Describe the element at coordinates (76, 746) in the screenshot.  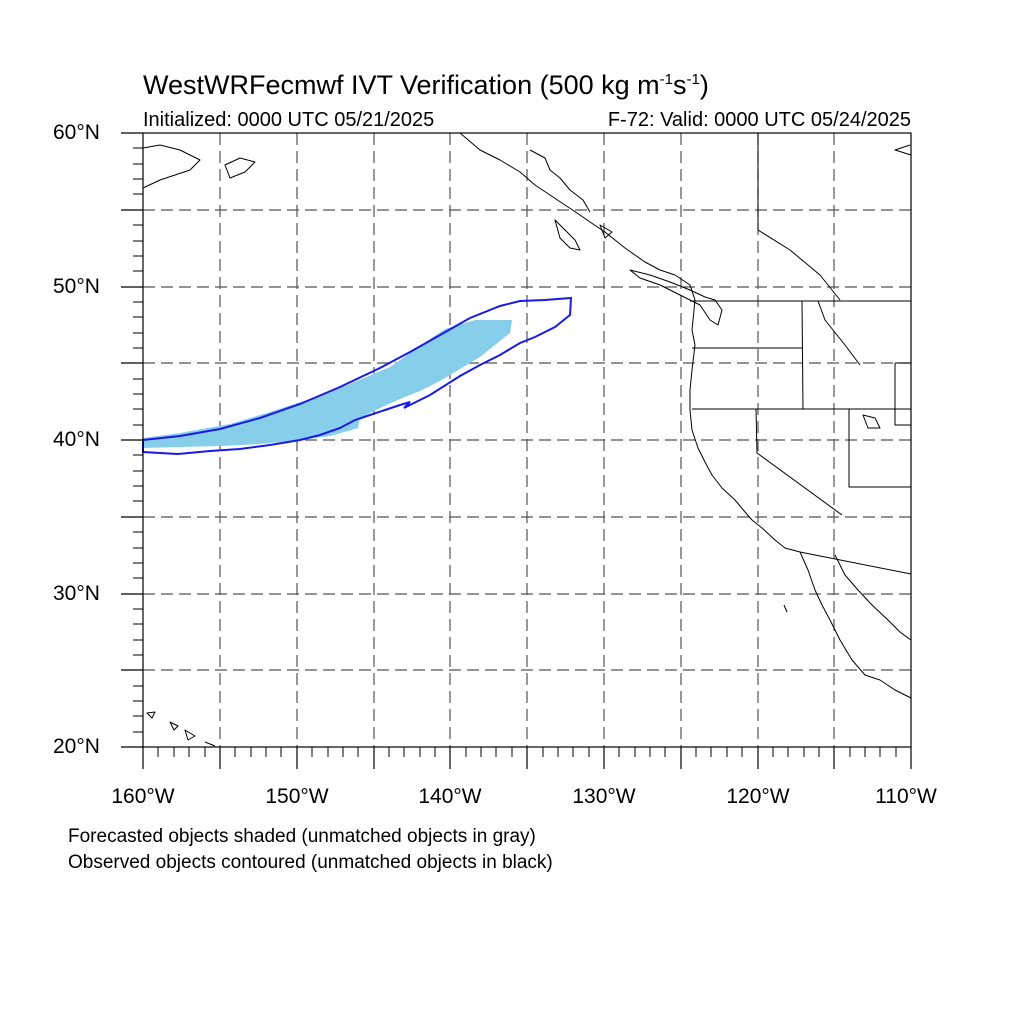
I see `lat-label-20n: 20°N` at that location.